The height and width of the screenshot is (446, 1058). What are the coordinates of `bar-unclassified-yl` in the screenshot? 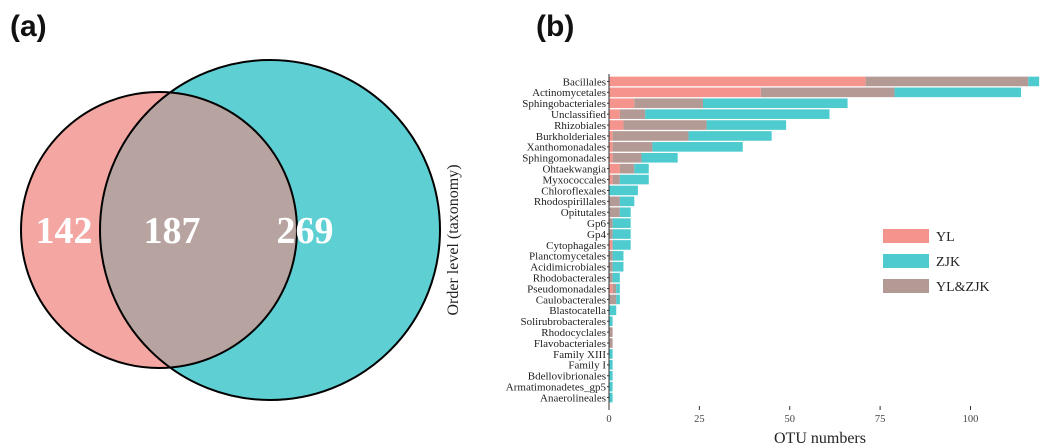 It's located at (614, 114).